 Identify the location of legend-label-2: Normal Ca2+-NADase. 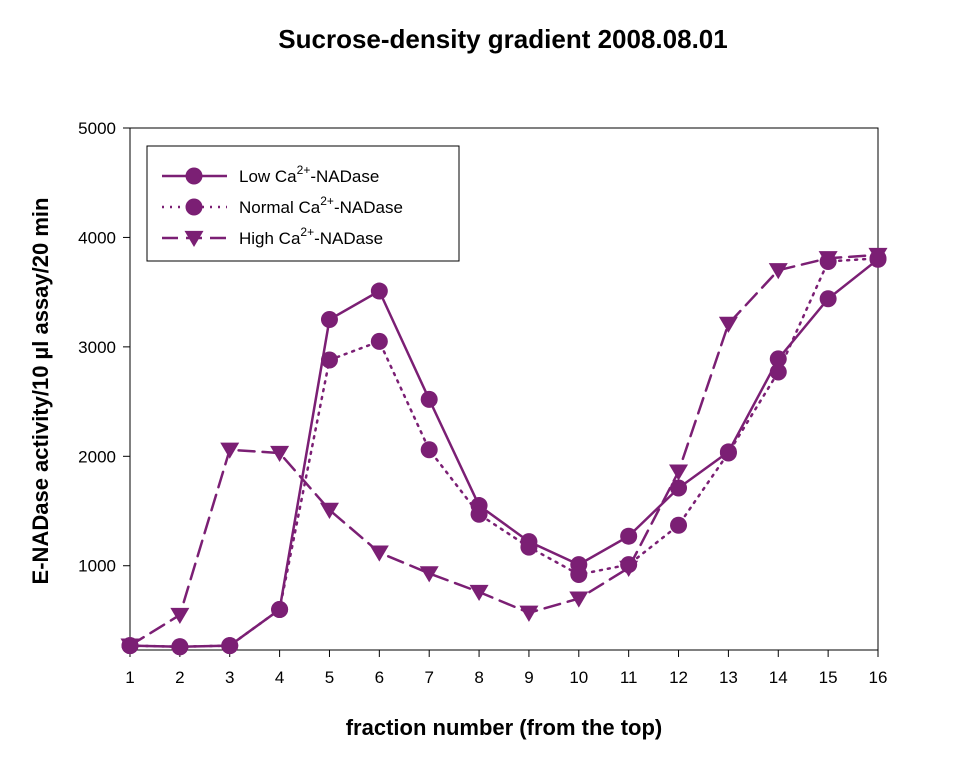
(321, 205).